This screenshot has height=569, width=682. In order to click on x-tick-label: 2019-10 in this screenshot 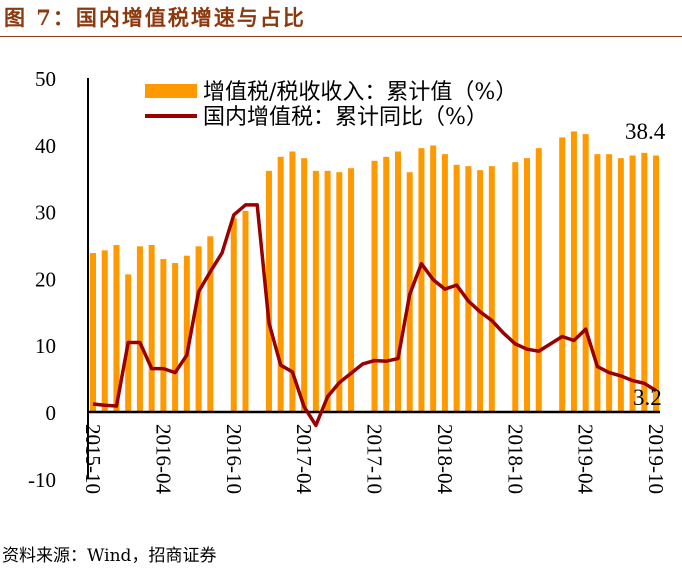, I will do `click(656, 459)`.